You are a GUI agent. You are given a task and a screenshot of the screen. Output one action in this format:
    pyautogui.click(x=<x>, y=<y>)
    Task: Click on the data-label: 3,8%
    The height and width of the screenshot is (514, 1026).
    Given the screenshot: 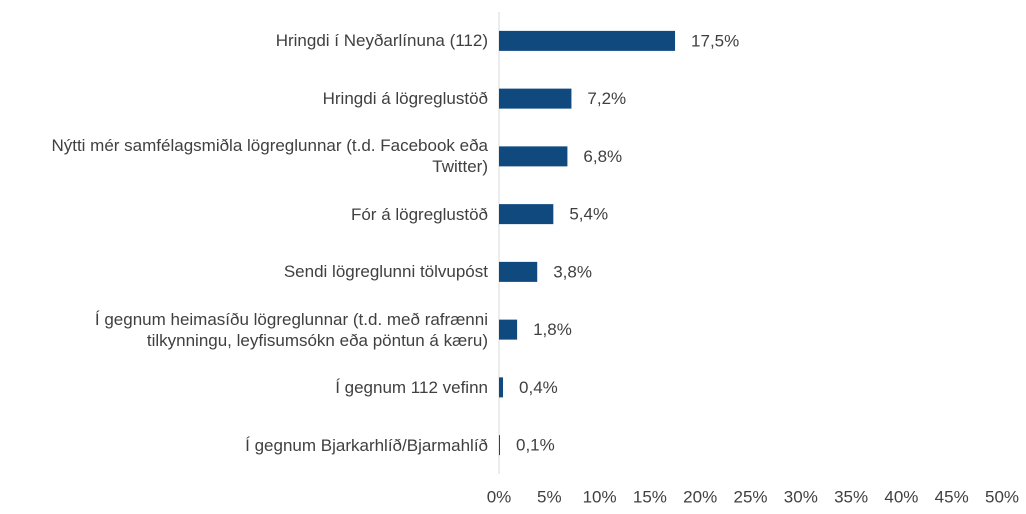 What is the action you would take?
    pyautogui.click(x=572, y=271)
    